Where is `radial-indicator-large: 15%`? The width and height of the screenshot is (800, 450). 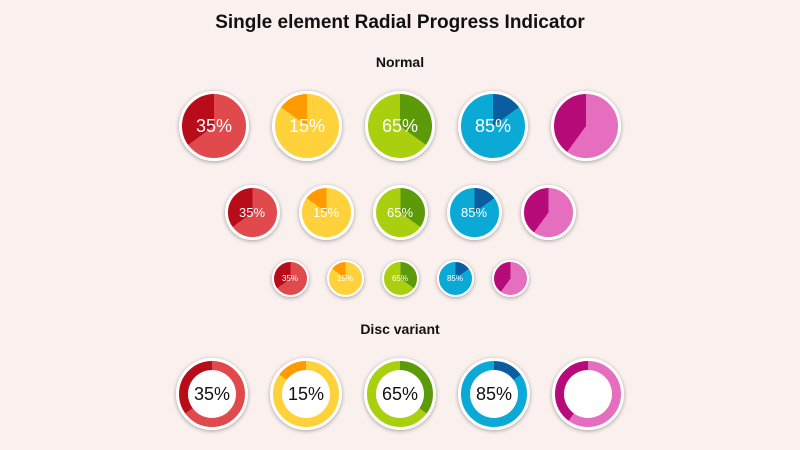
radial-indicator-large: 15% is located at coordinates (307, 126).